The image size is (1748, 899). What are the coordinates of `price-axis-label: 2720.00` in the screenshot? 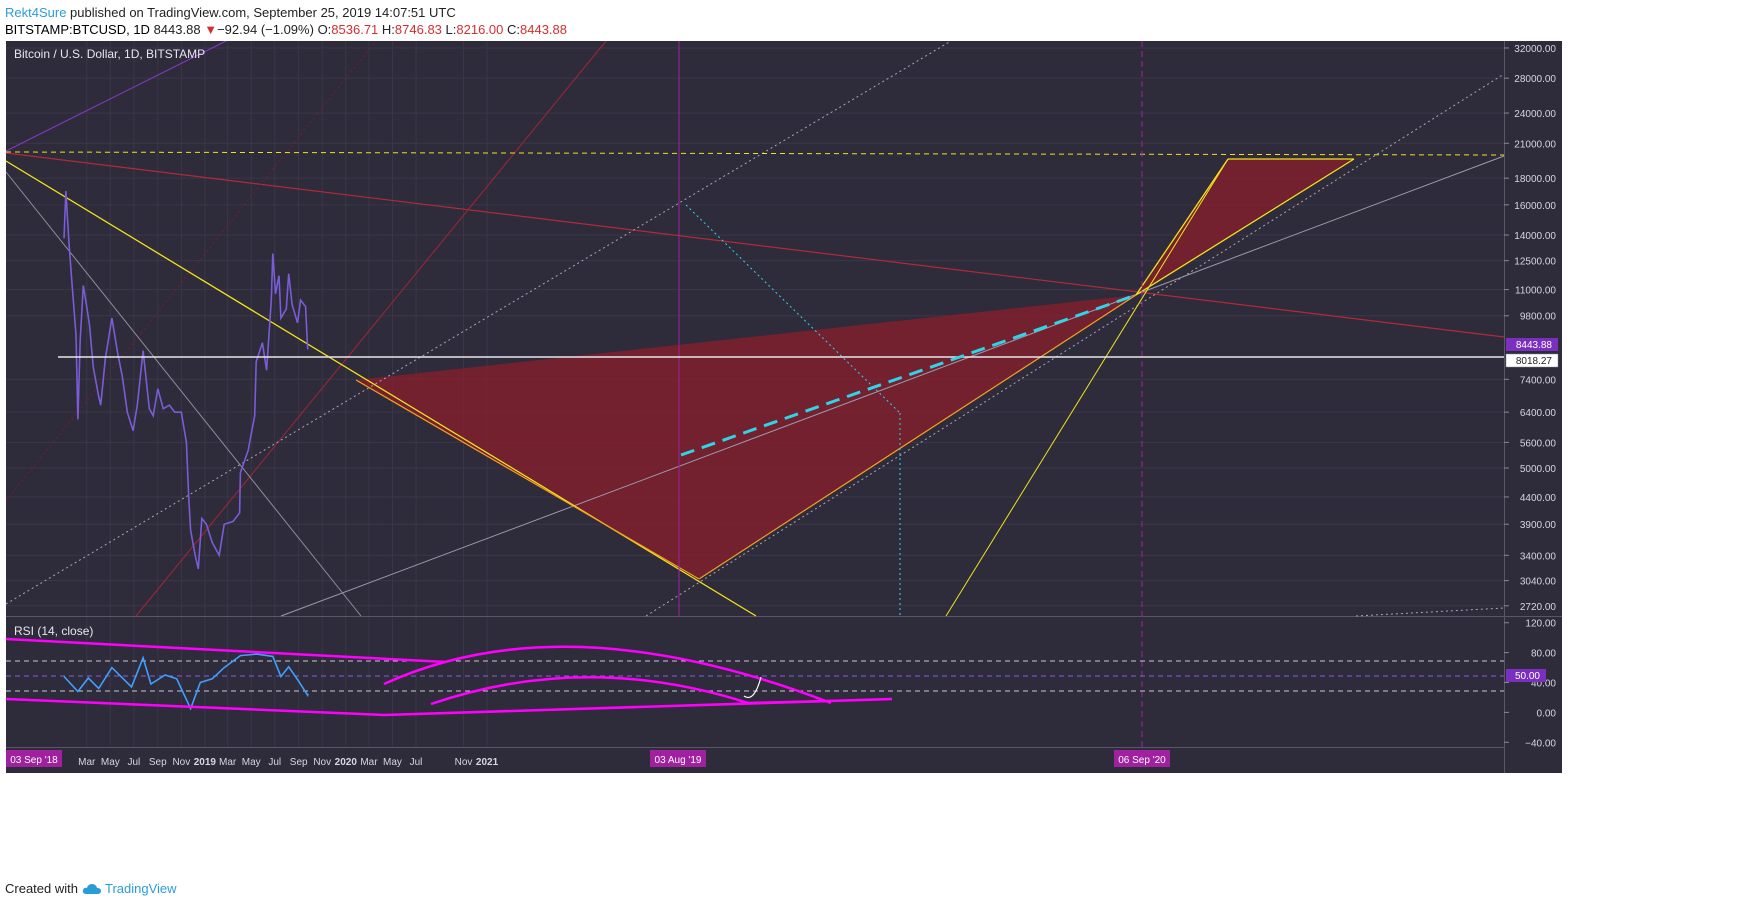 It's located at (1538, 607).